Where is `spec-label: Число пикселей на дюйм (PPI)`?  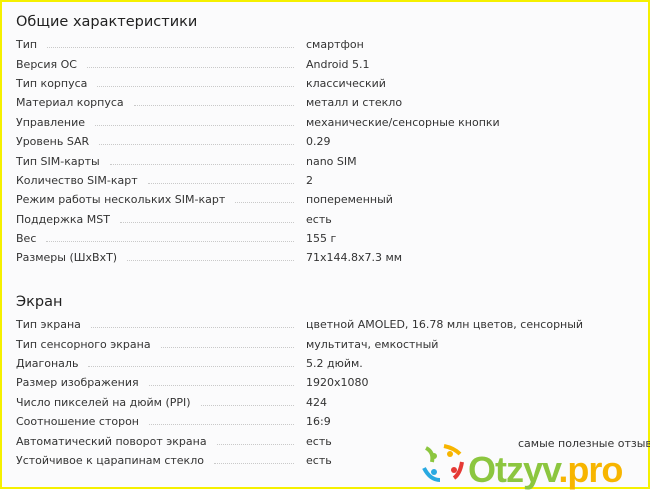 spec-label: Число пикселей на дюйм (PPI) is located at coordinates (103, 402).